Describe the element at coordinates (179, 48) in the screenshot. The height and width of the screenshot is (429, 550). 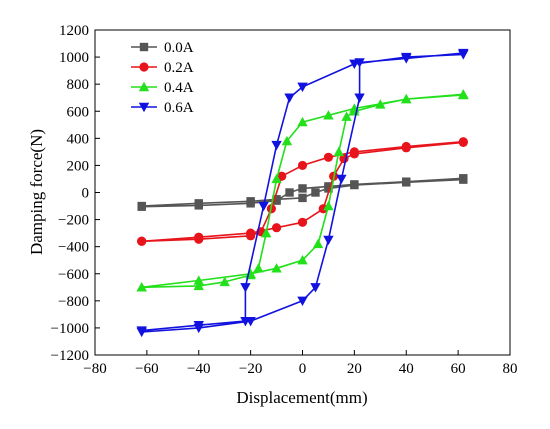
I see `legend-label: 0.0A` at that location.